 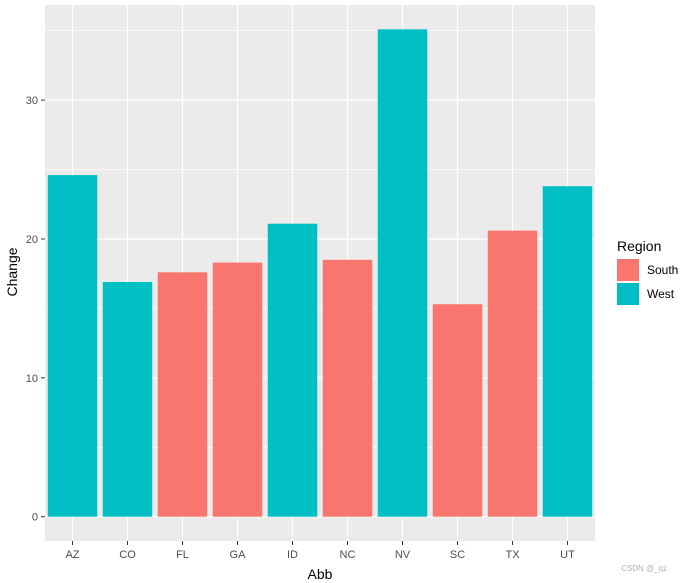 I want to click on watermark: CSDN @_qz, so click(x=644, y=568).